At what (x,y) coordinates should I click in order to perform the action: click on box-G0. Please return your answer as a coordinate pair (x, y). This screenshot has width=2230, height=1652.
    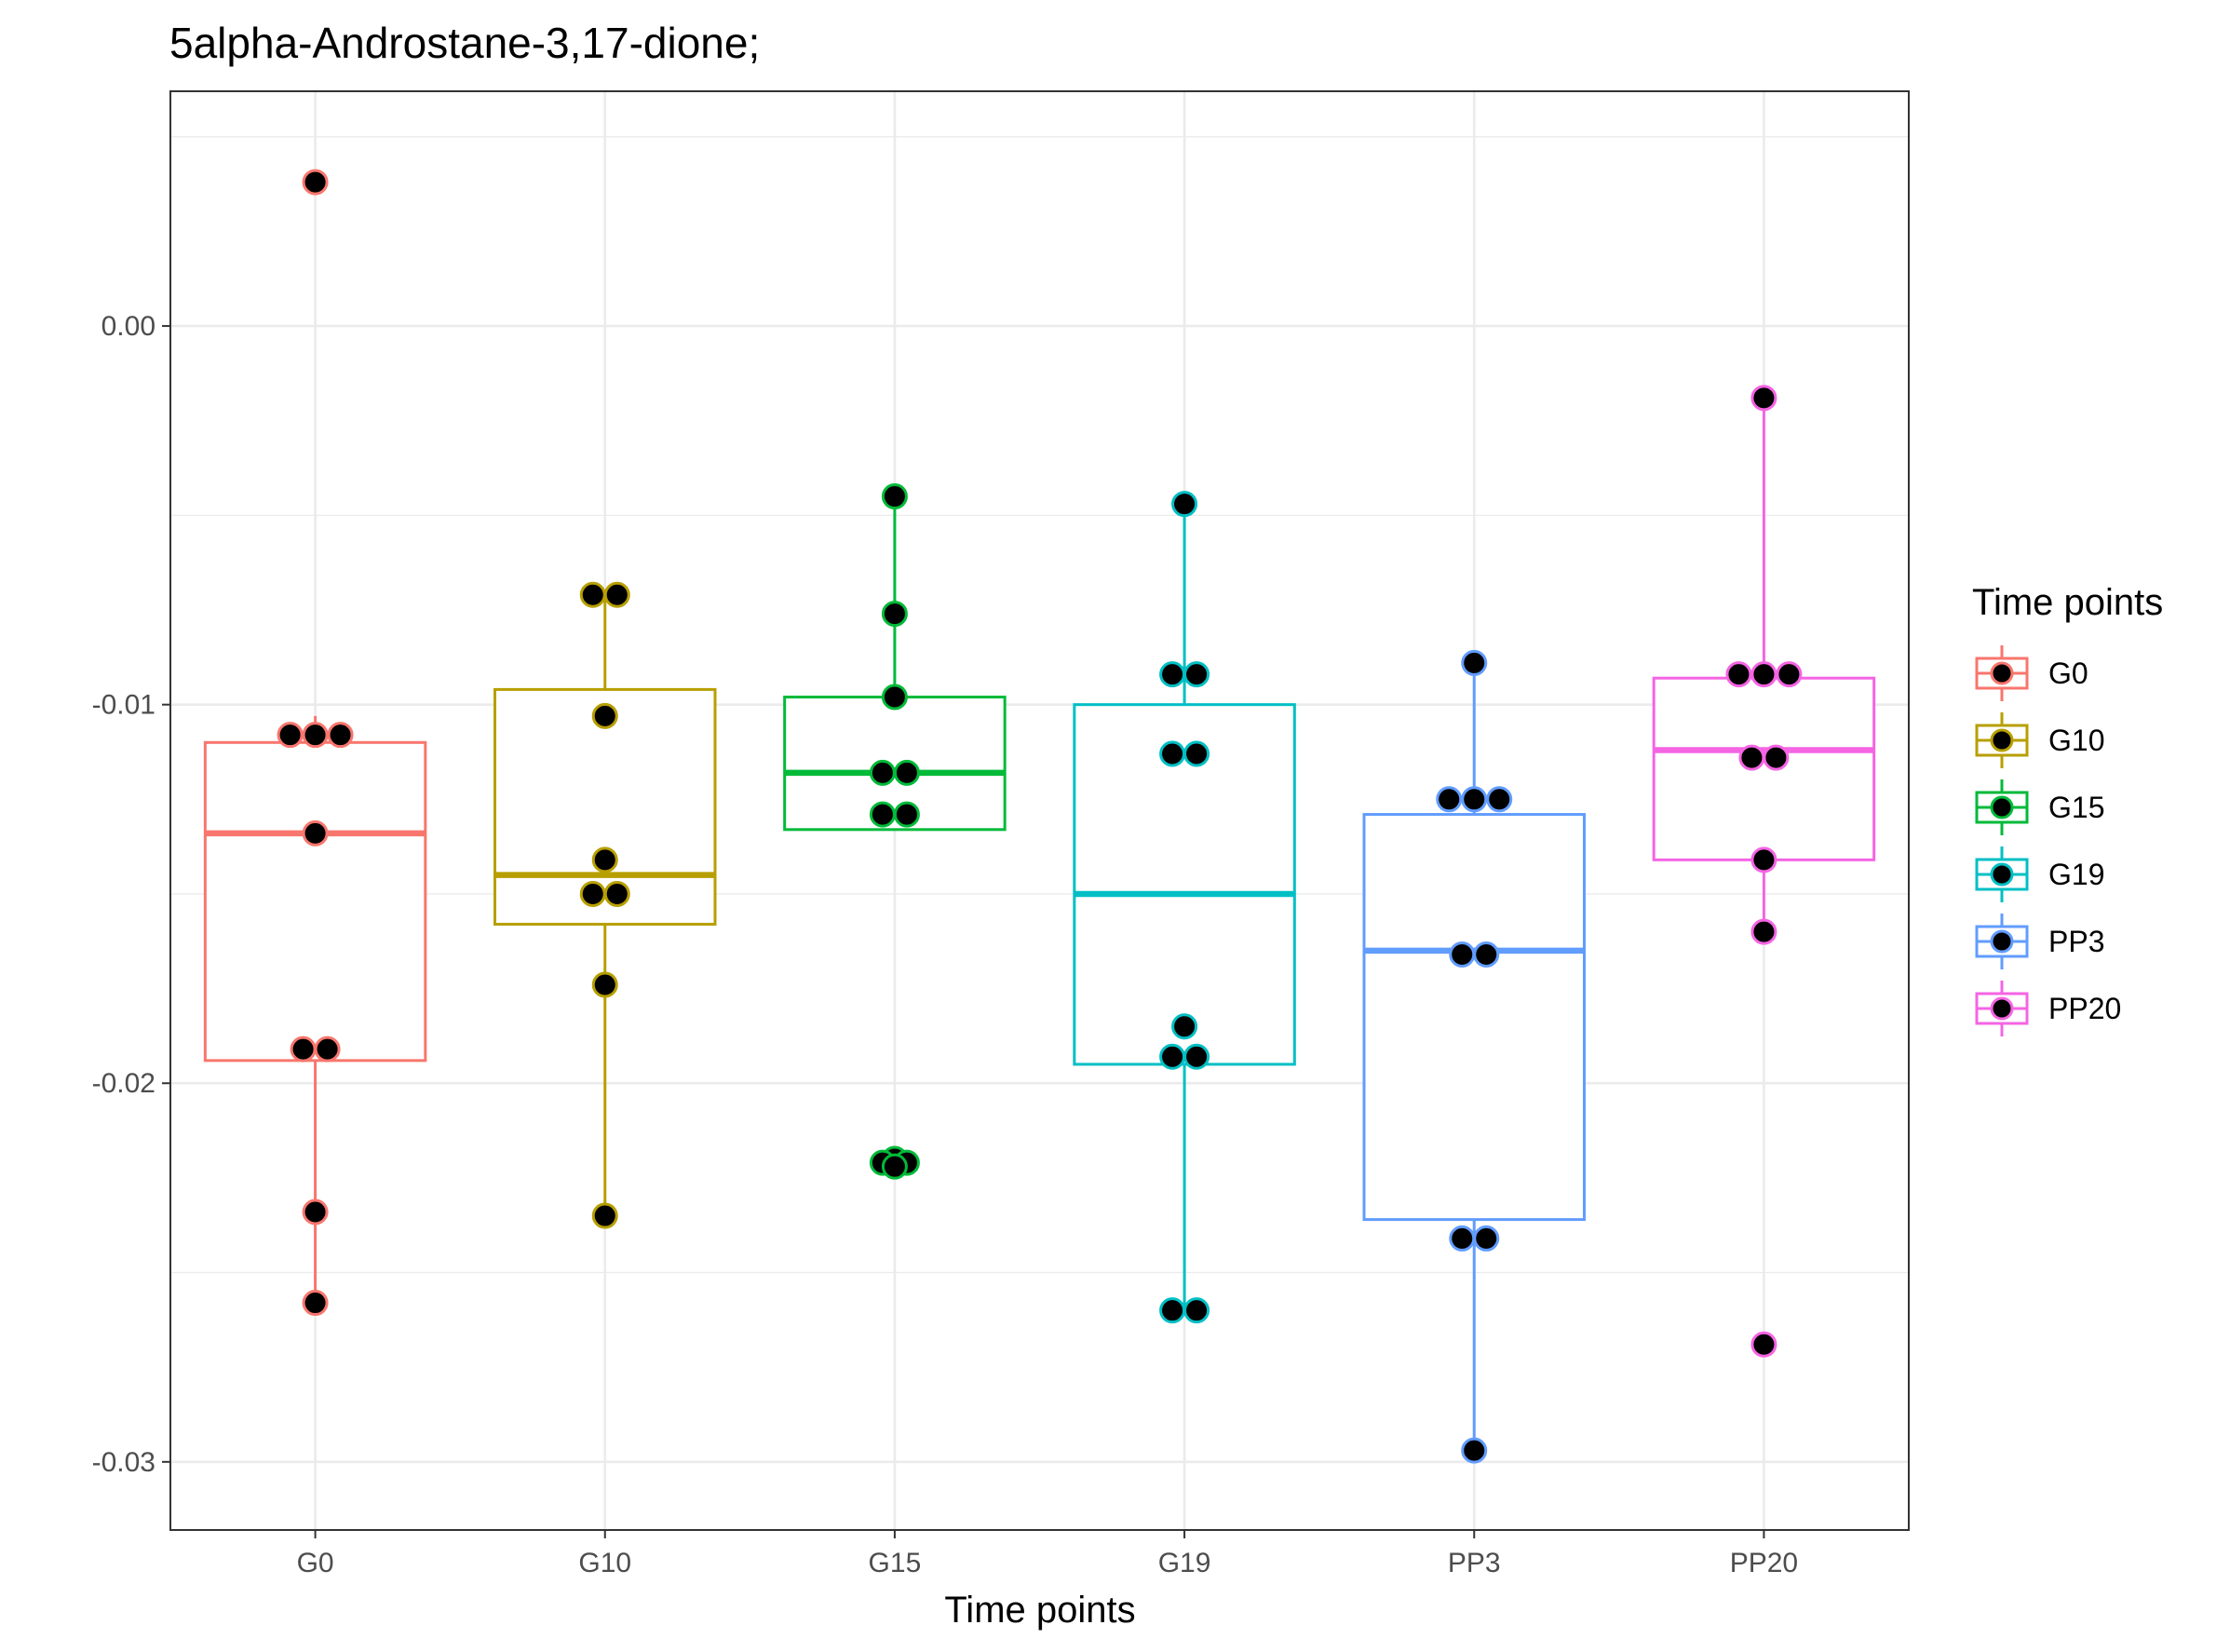
    Looking at the image, I should click on (315, 743).